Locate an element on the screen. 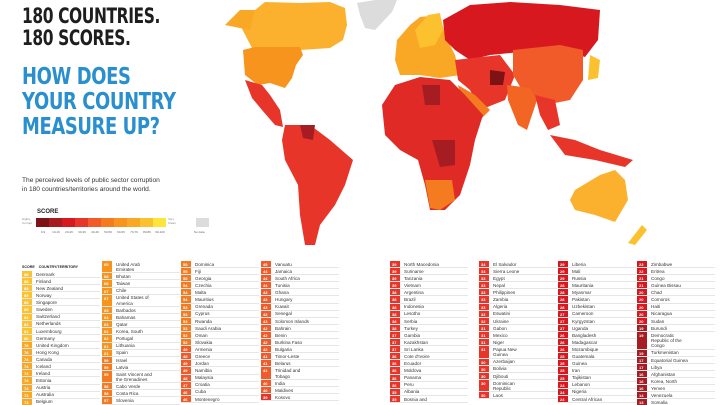 The width and height of the screenshot is (720, 405). table-row: 38 Brazil is located at coordinates (429, 300).